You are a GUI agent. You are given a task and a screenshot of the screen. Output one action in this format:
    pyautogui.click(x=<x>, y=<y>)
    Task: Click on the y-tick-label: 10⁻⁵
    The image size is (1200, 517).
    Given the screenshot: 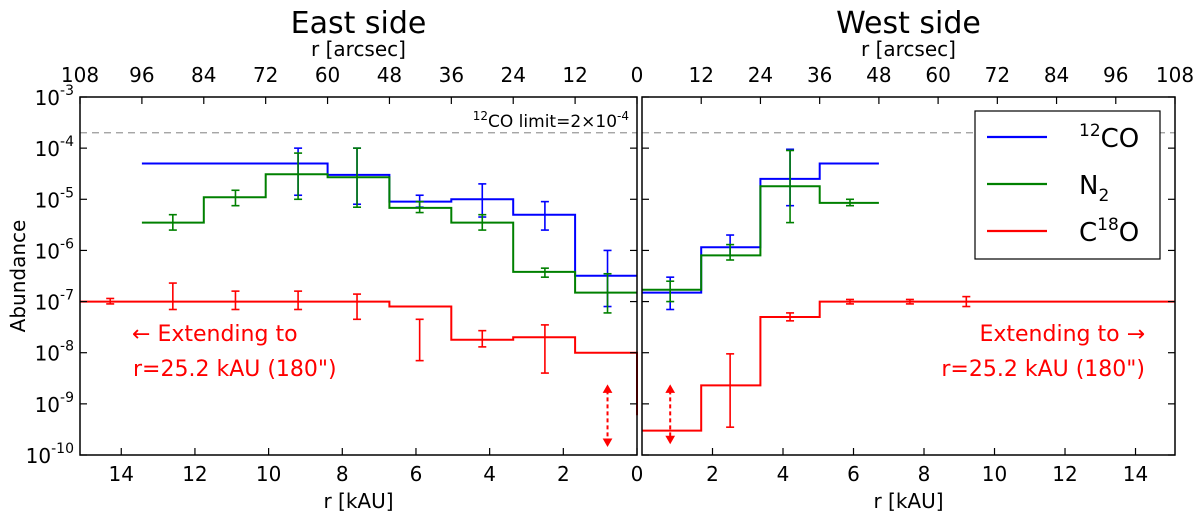 What is the action you would take?
    pyautogui.click(x=54, y=198)
    